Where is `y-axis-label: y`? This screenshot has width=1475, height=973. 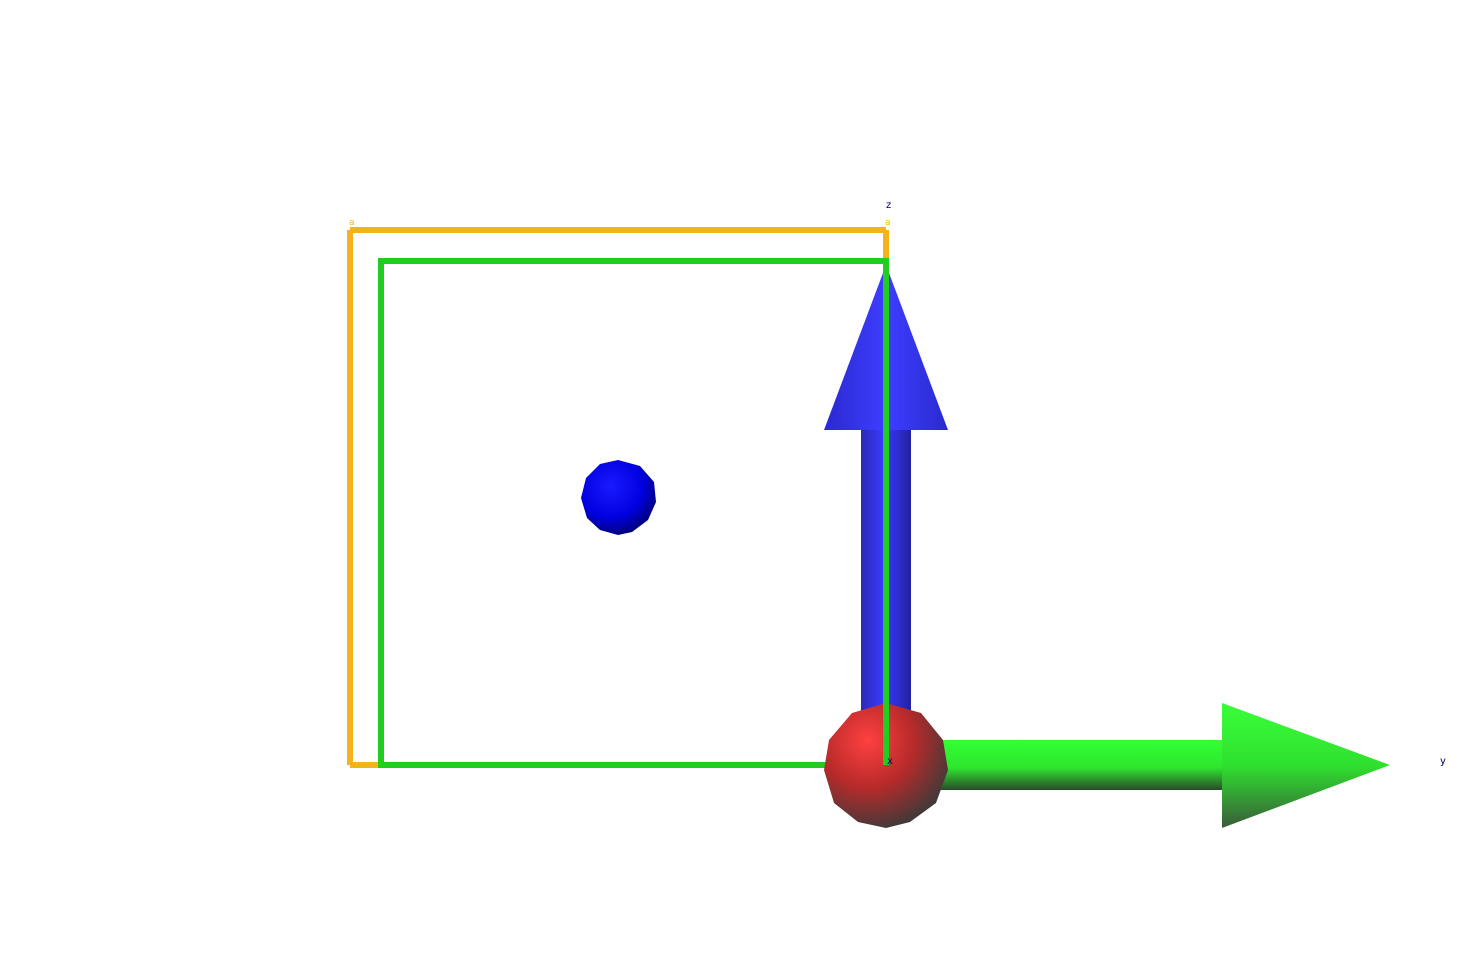 y-axis-label: y is located at coordinates (1443, 761).